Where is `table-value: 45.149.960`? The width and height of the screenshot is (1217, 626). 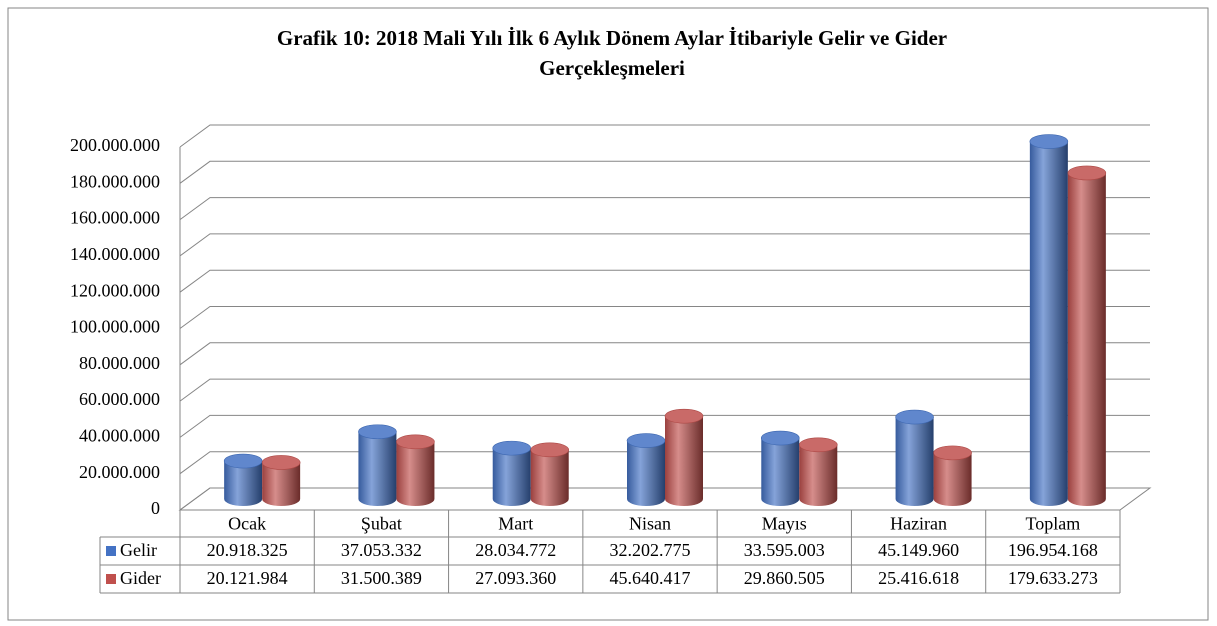
table-value: 45.149.960 is located at coordinates (918, 550).